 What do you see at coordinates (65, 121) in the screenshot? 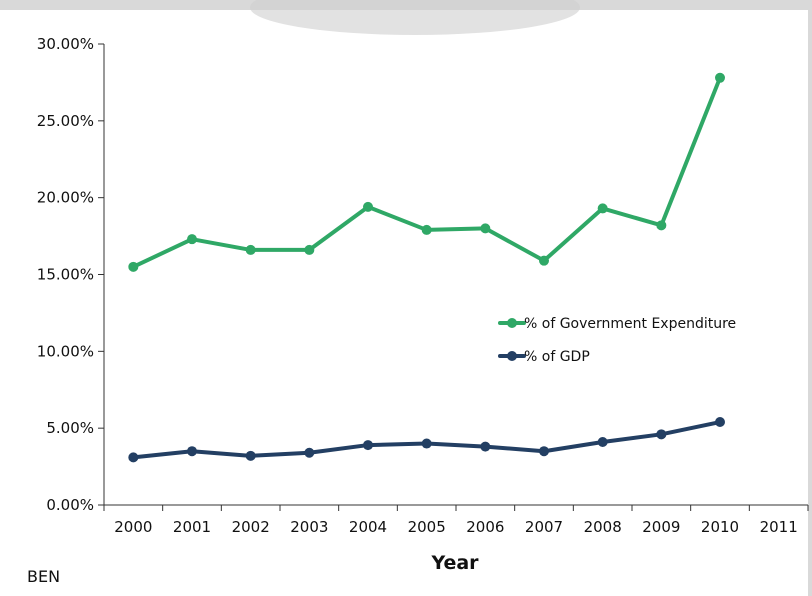
I see `y-tick-label: 25.00%` at bounding box center [65, 121].